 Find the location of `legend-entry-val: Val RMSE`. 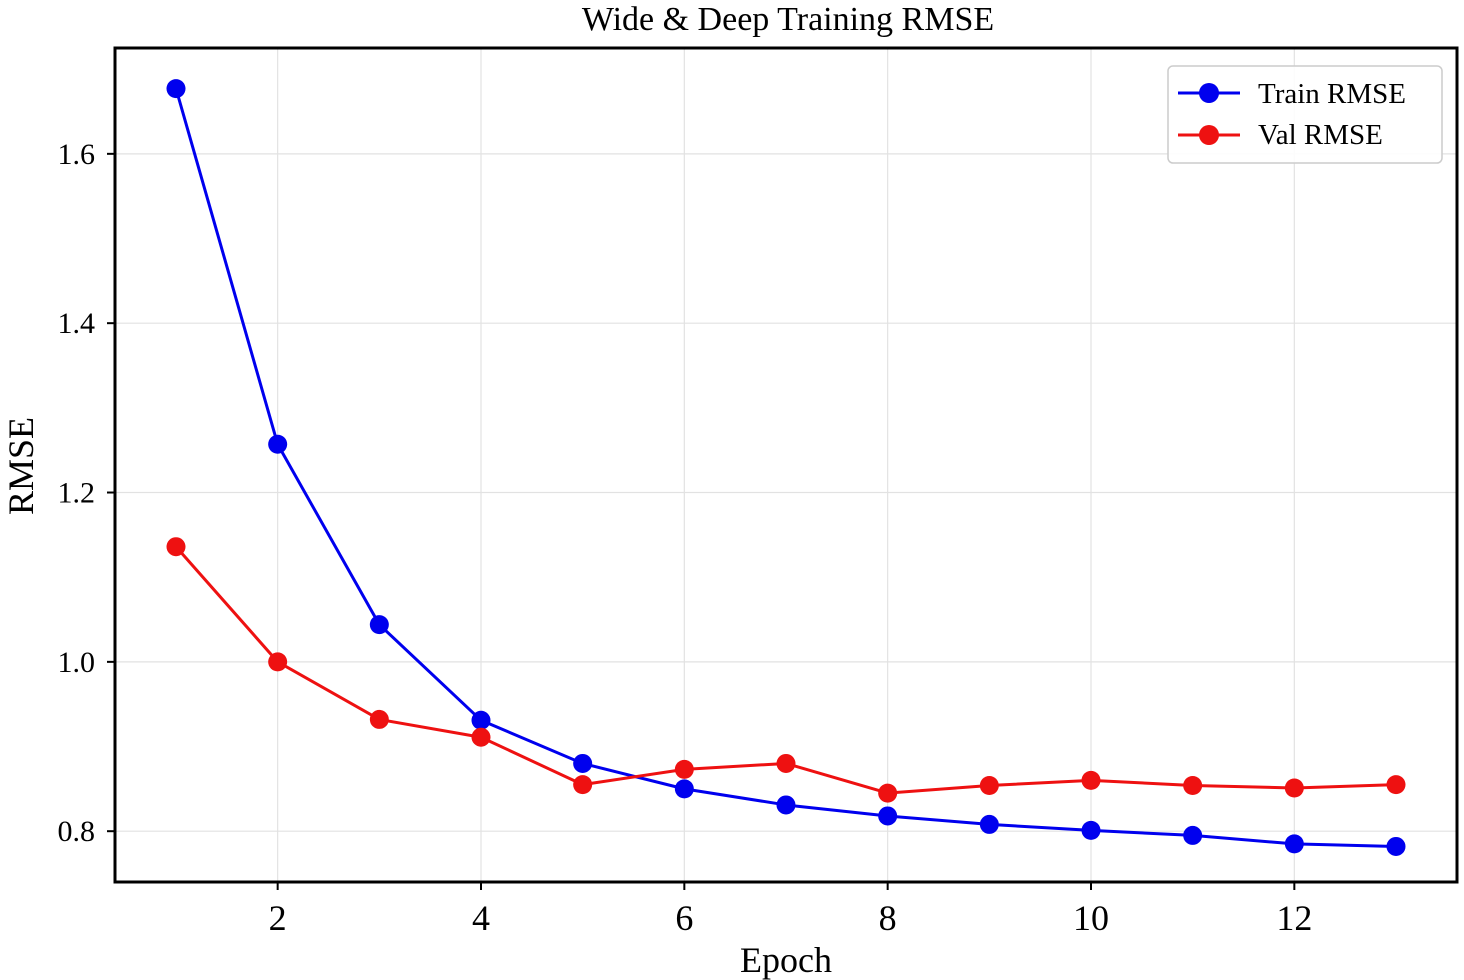

legend-entry-val: Val RMSE is located at coordinates (1280, 135).